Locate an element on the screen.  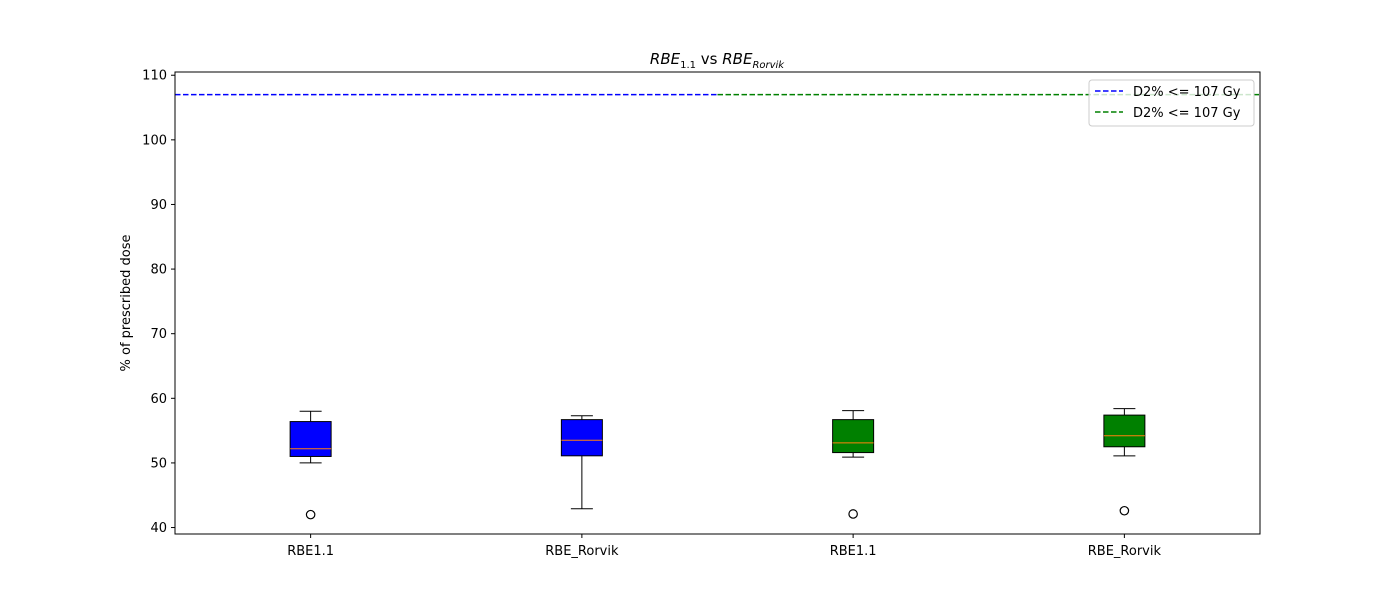
title-a-sub: 1.1 is located at coordinates (688, 65).